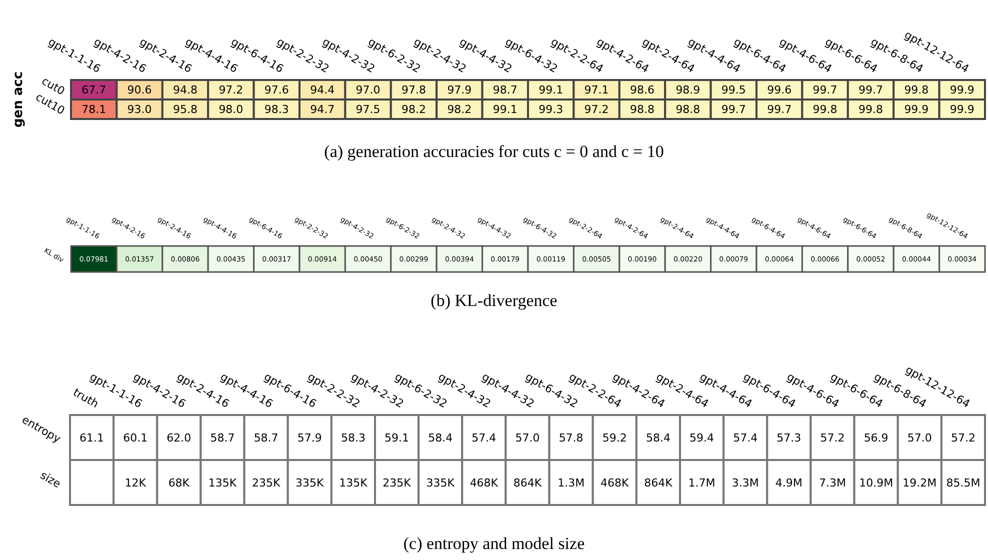 This screenshot has width=988, height=560. I want to click on data-label: 98.7, so click(505, 90).